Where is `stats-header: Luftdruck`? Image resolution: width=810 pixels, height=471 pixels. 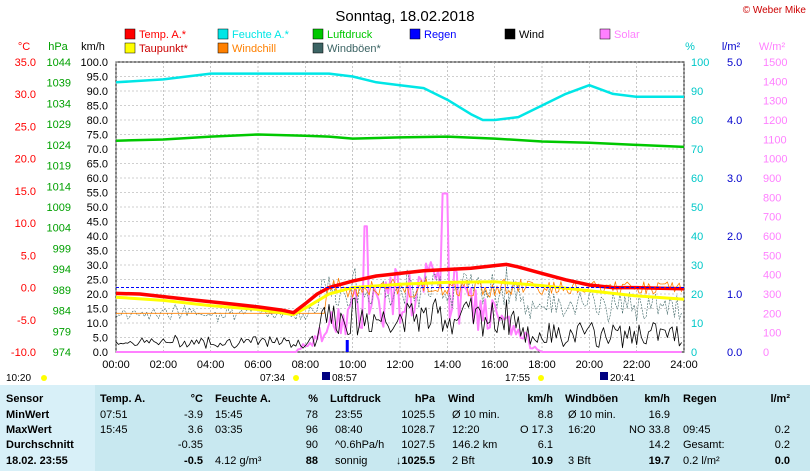
stats-header: Luftdruck is located at coordinates (355, 399).